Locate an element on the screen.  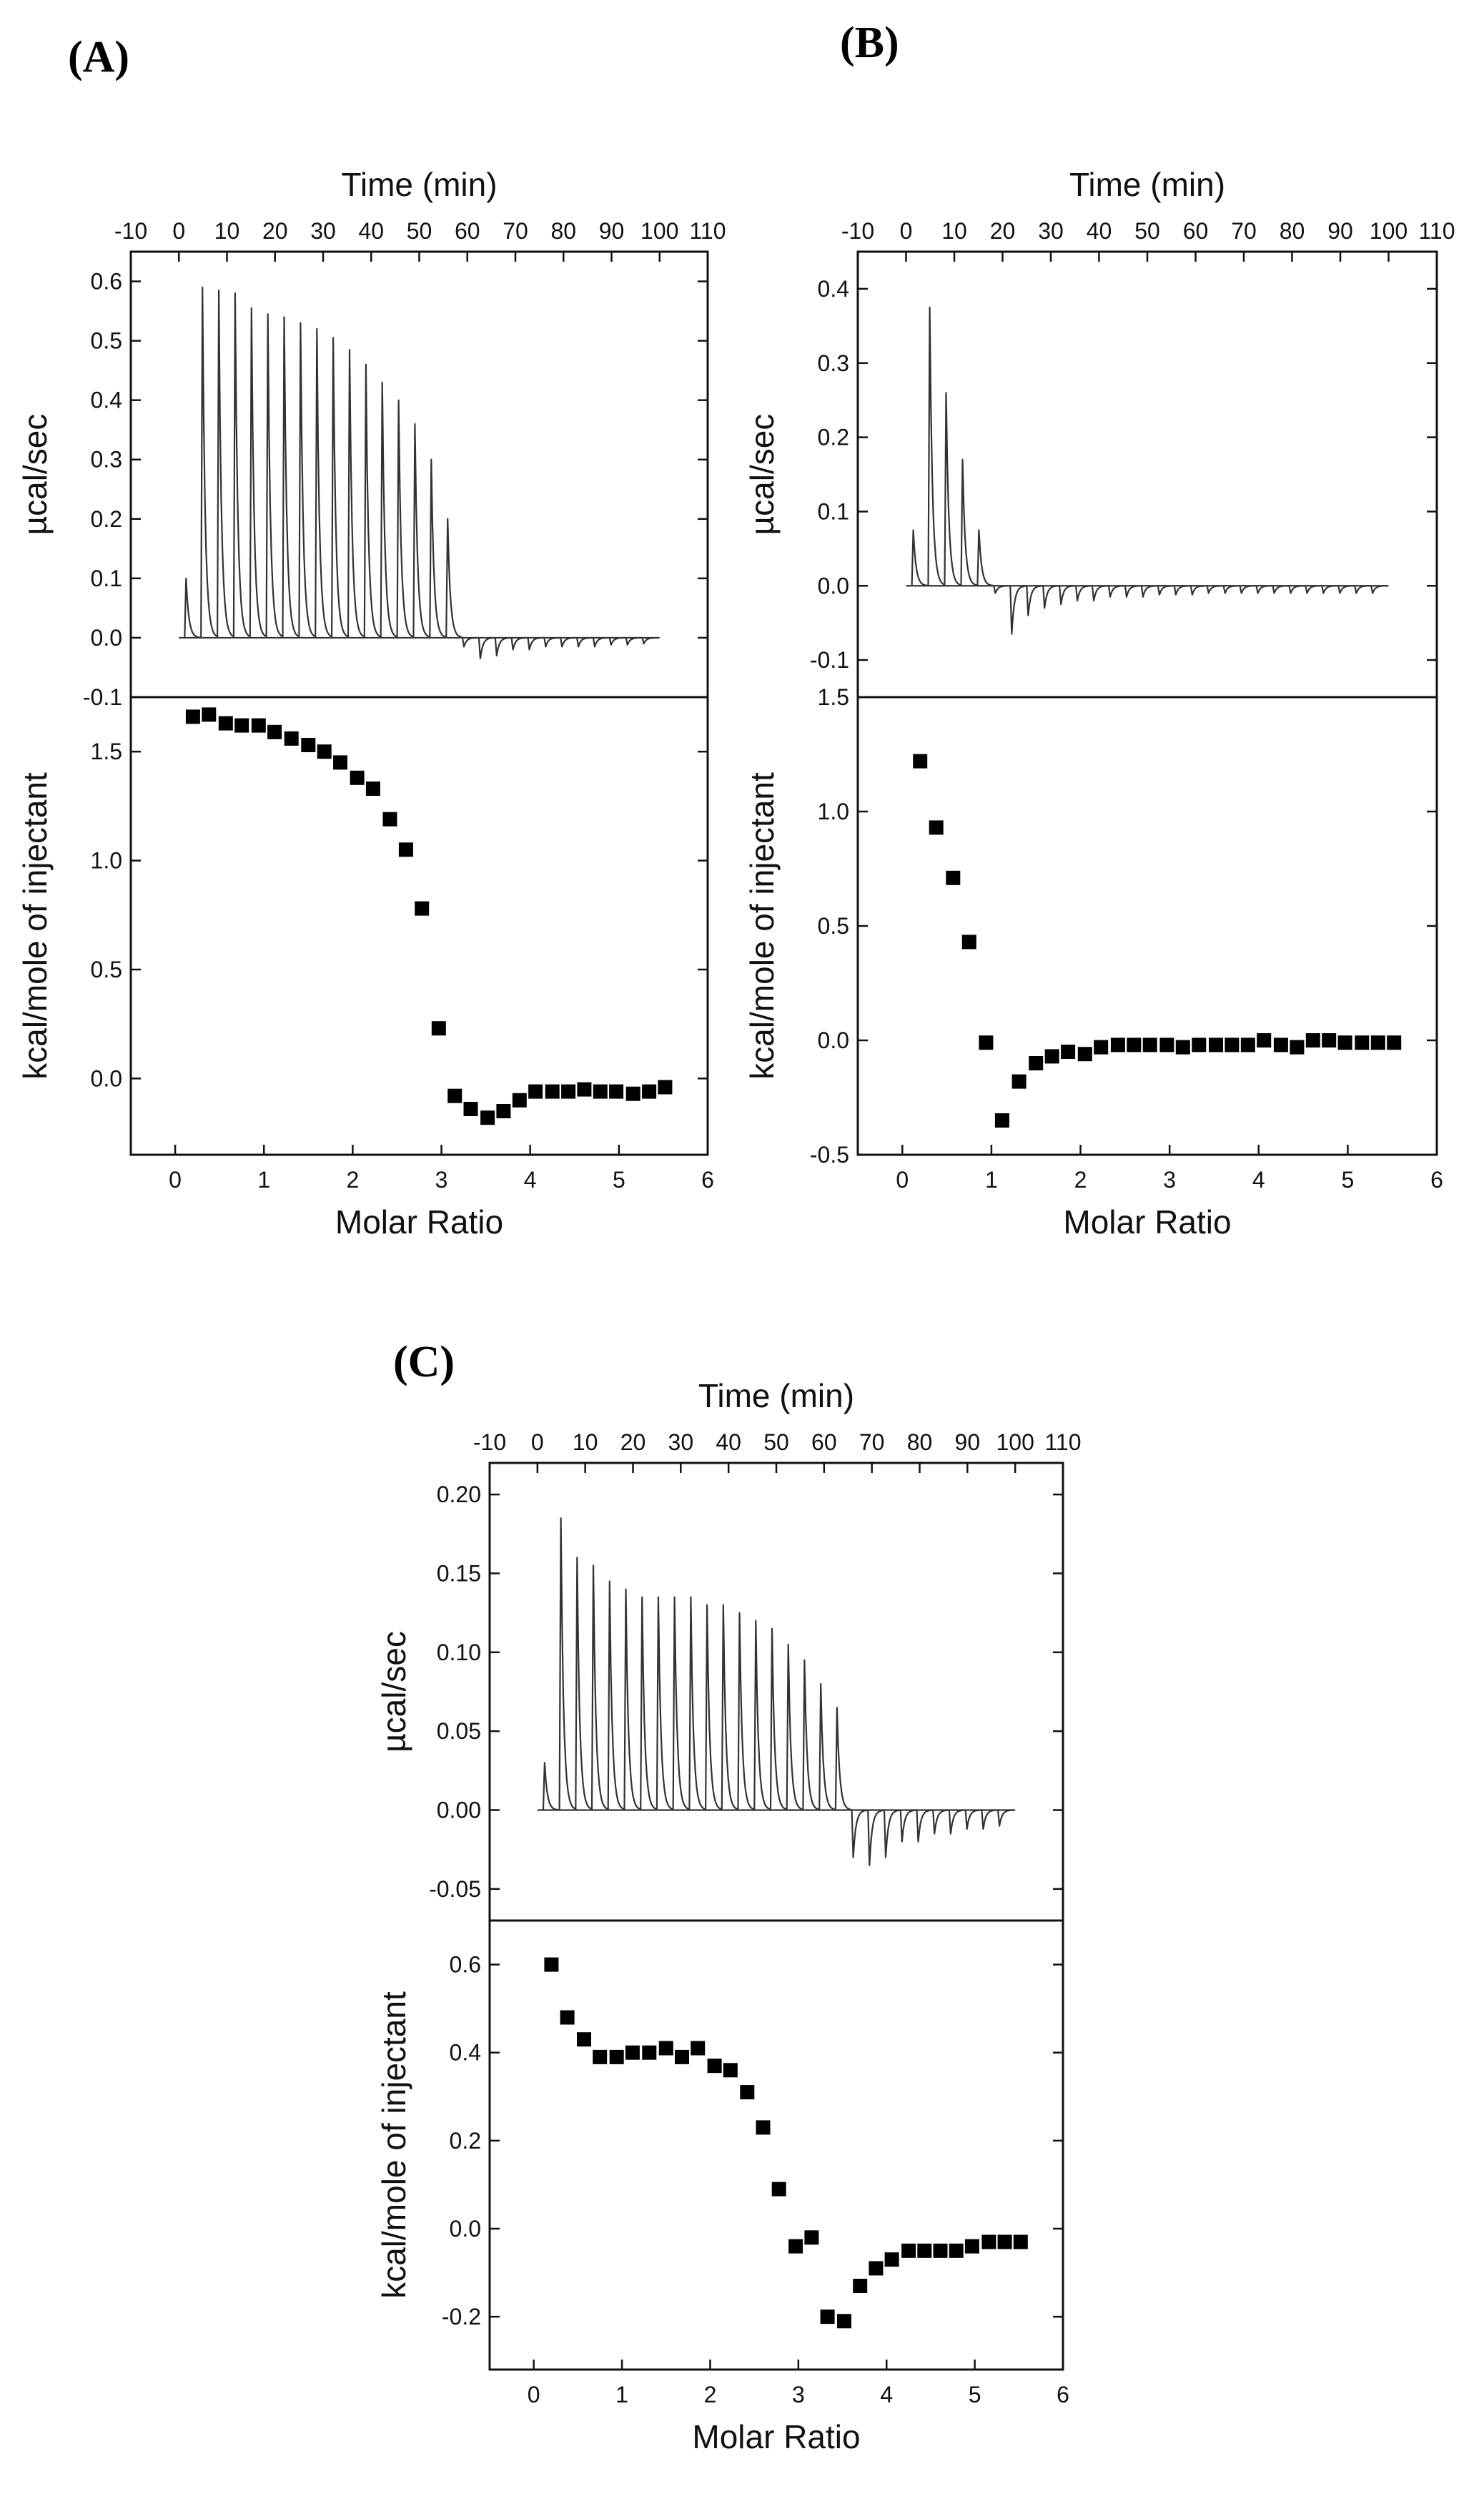
b-top-xtick-label: 110 is located at coordinates (1436, 231).